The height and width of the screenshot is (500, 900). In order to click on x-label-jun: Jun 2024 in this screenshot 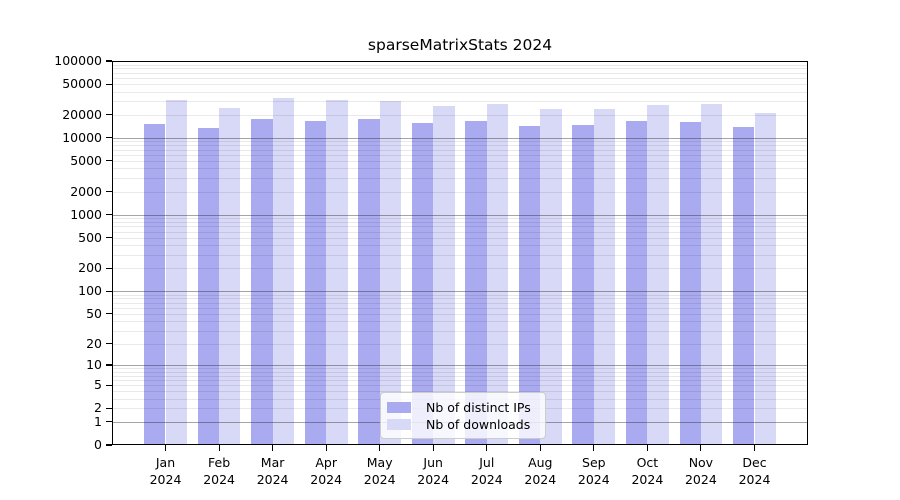, I will do `click(433, 471)`.